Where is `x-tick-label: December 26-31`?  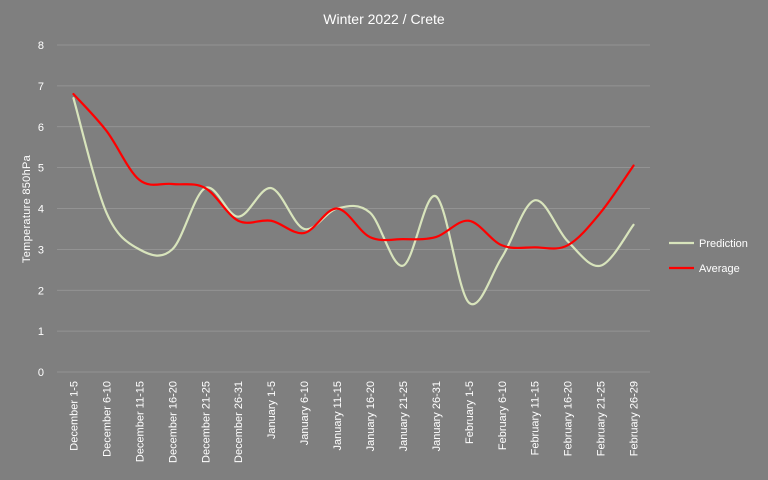 x-tick-label: December 26-31 is located at coordinates (239, 422).